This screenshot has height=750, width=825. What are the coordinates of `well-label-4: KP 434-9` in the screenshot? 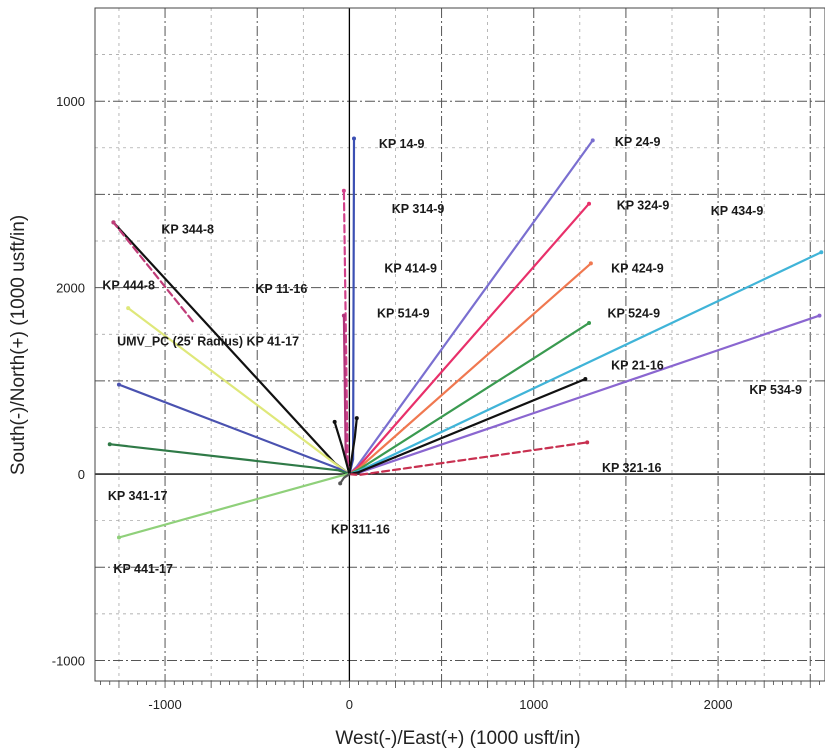 It's located at (737, 211).